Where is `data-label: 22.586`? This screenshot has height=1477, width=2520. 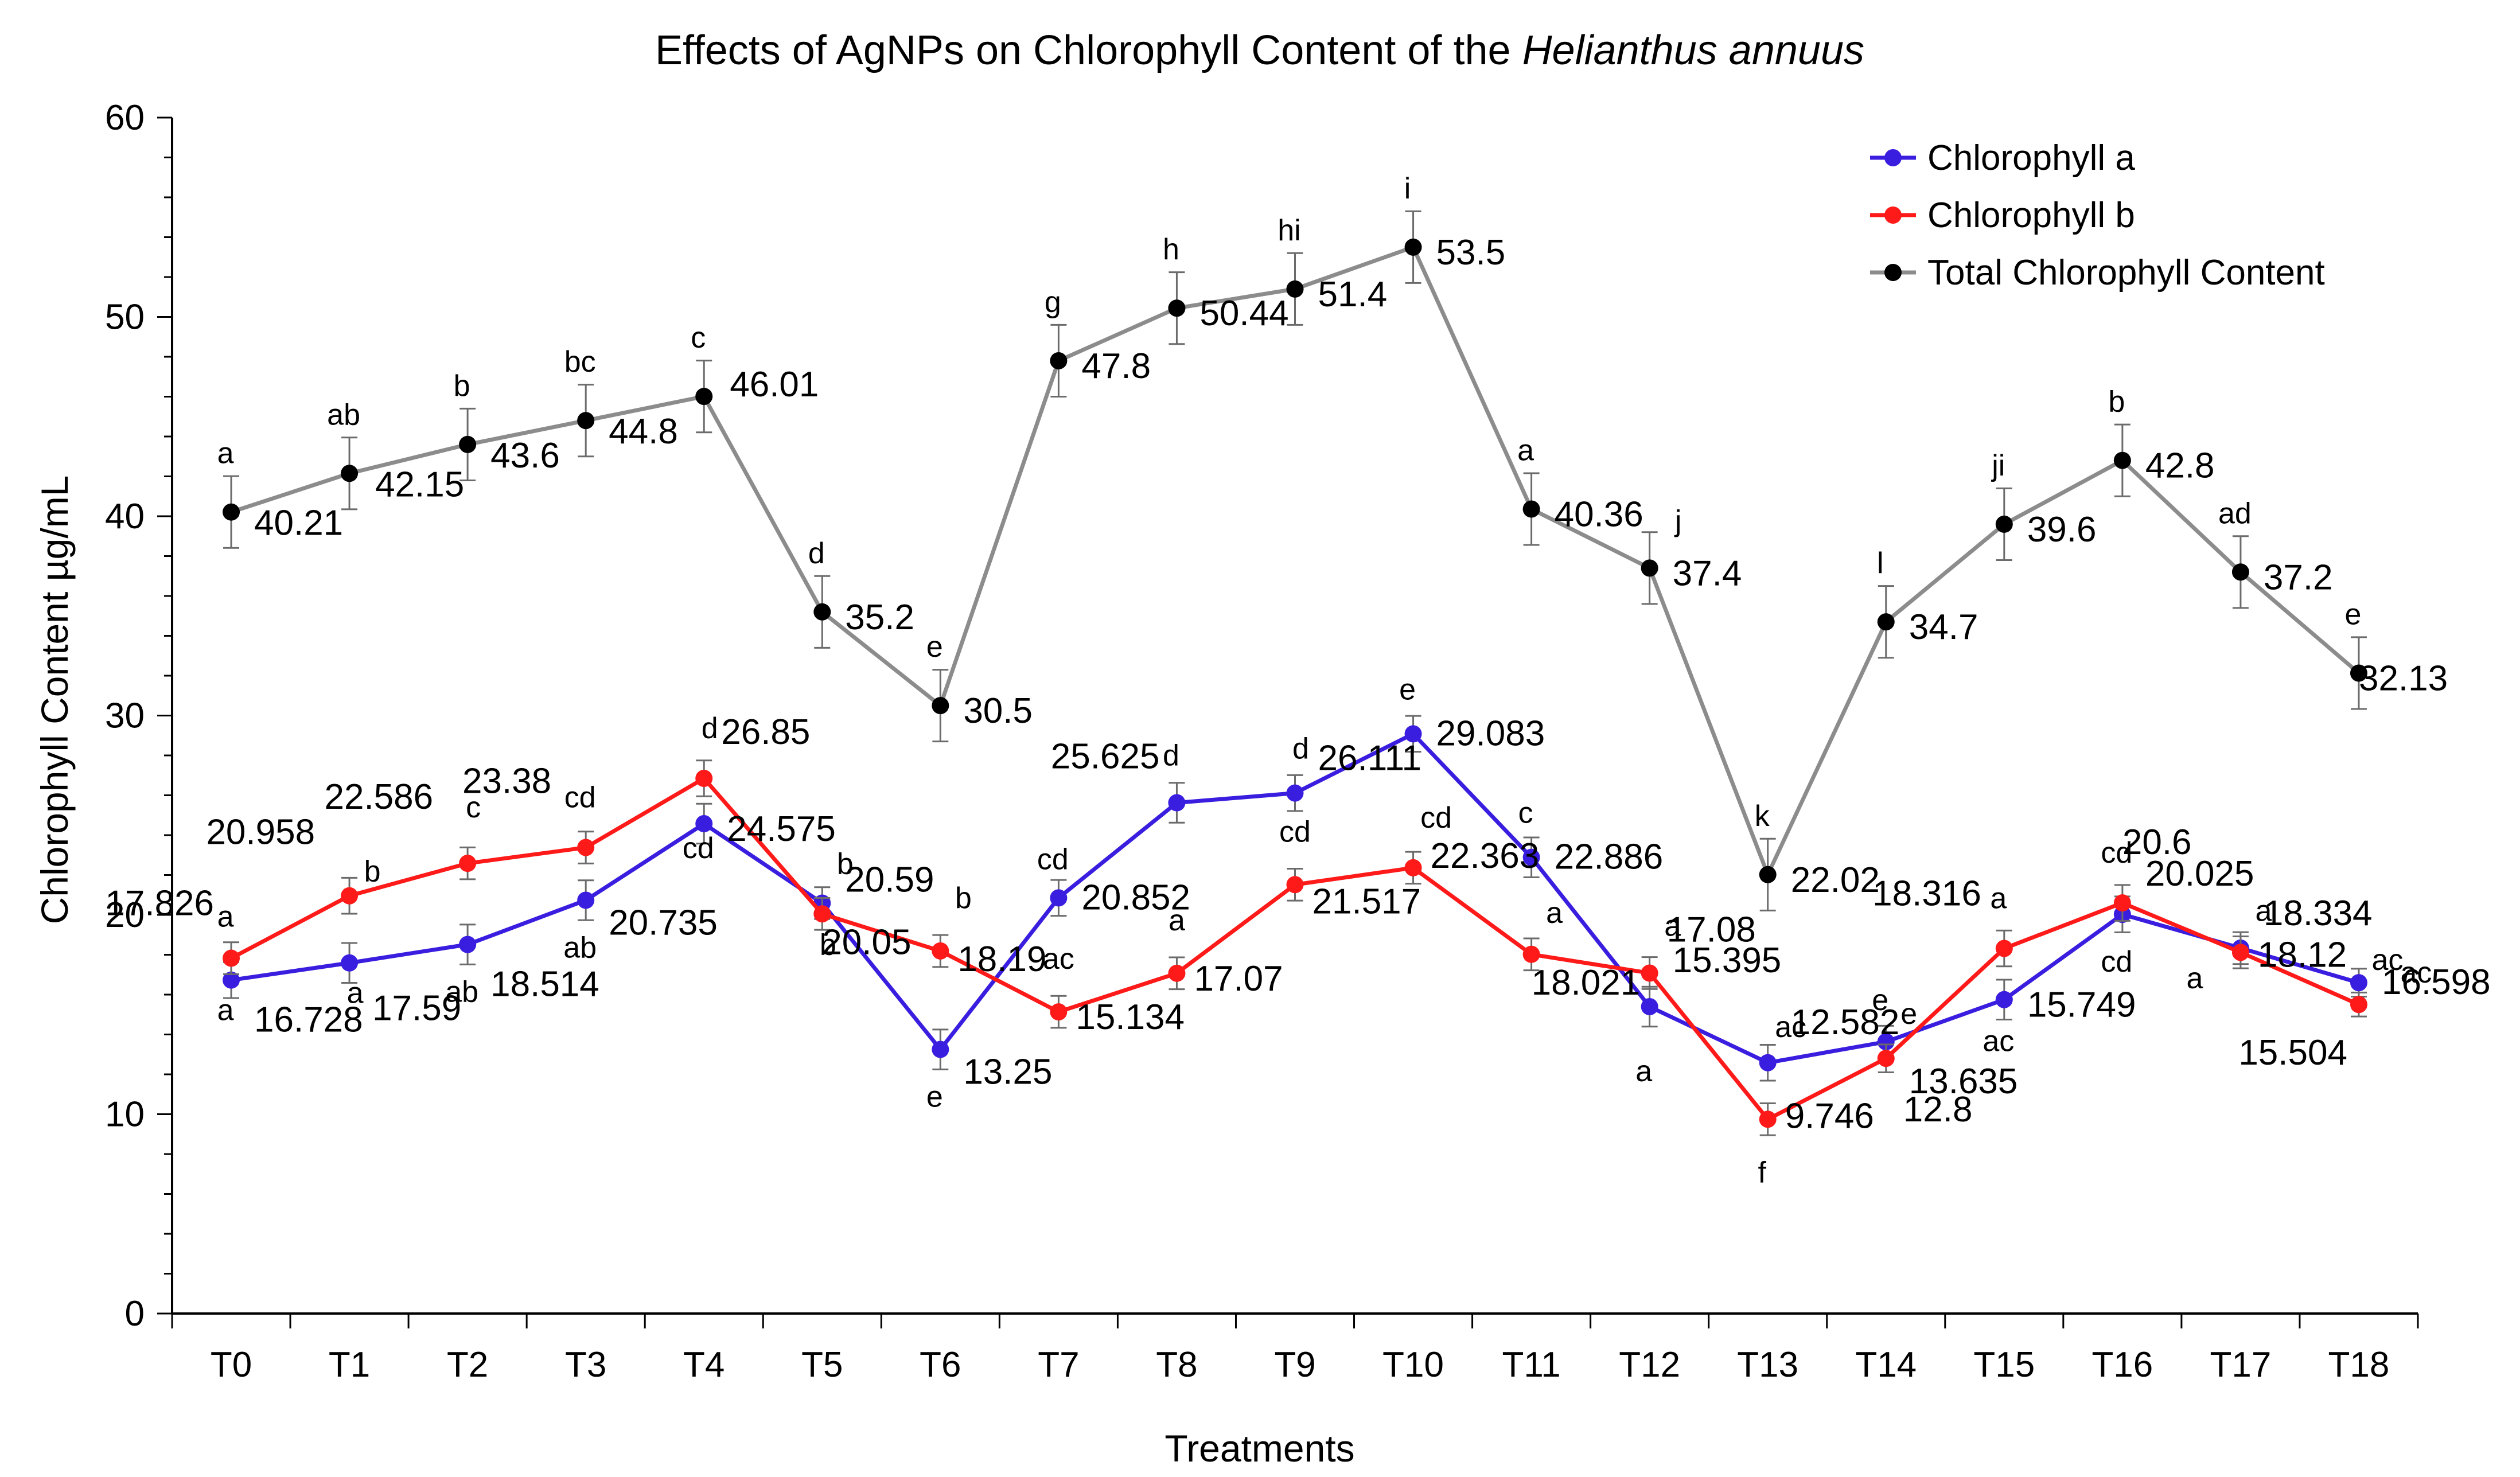
data-label: 22.586 is located at coordinates (378, 797).